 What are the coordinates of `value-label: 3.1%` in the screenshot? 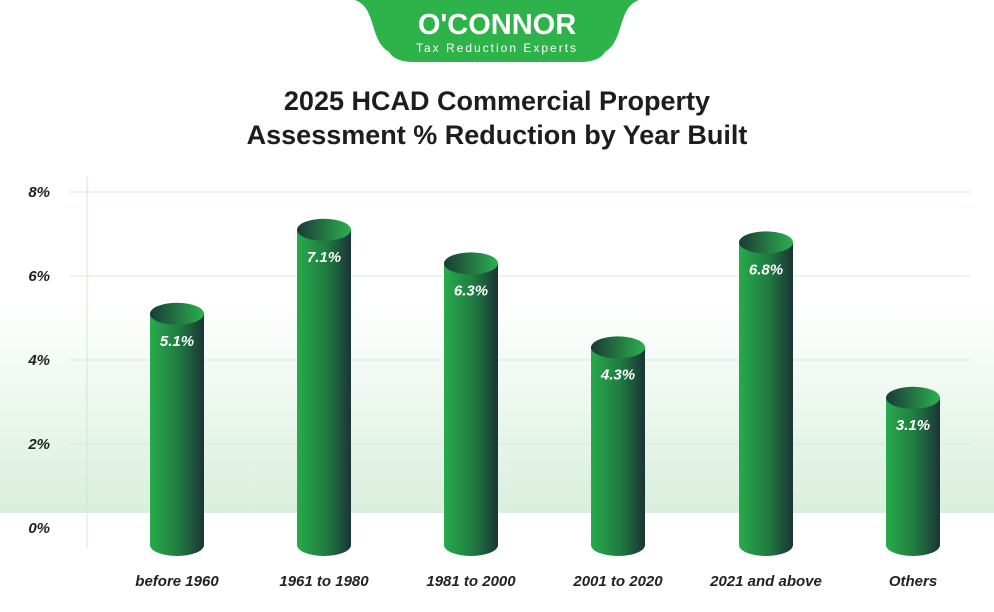 It's located at (913, 425).